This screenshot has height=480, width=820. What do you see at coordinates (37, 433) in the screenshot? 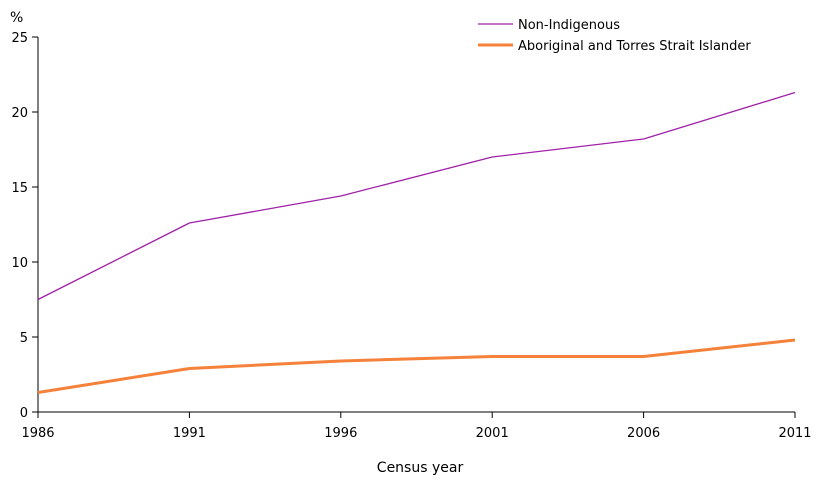
I see `x-tick-label: 1986` at bounding box center [37, 433].